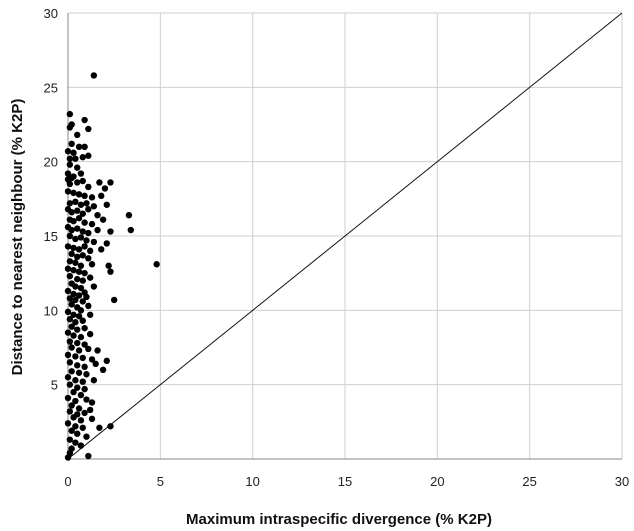  What do you see at coordinates (252, 481) in the screenshot?
I see `x-tick-label: 10` at bounding box center [252, 481].